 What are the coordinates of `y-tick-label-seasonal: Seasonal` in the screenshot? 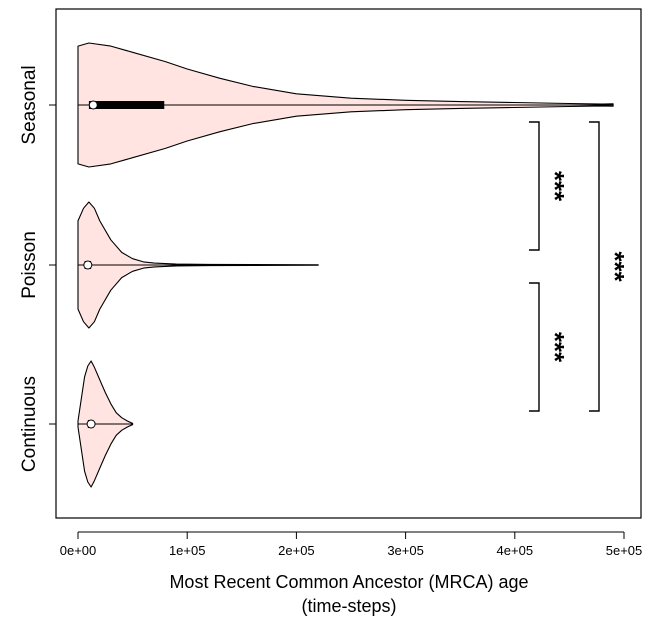 It's located at (29, 104).